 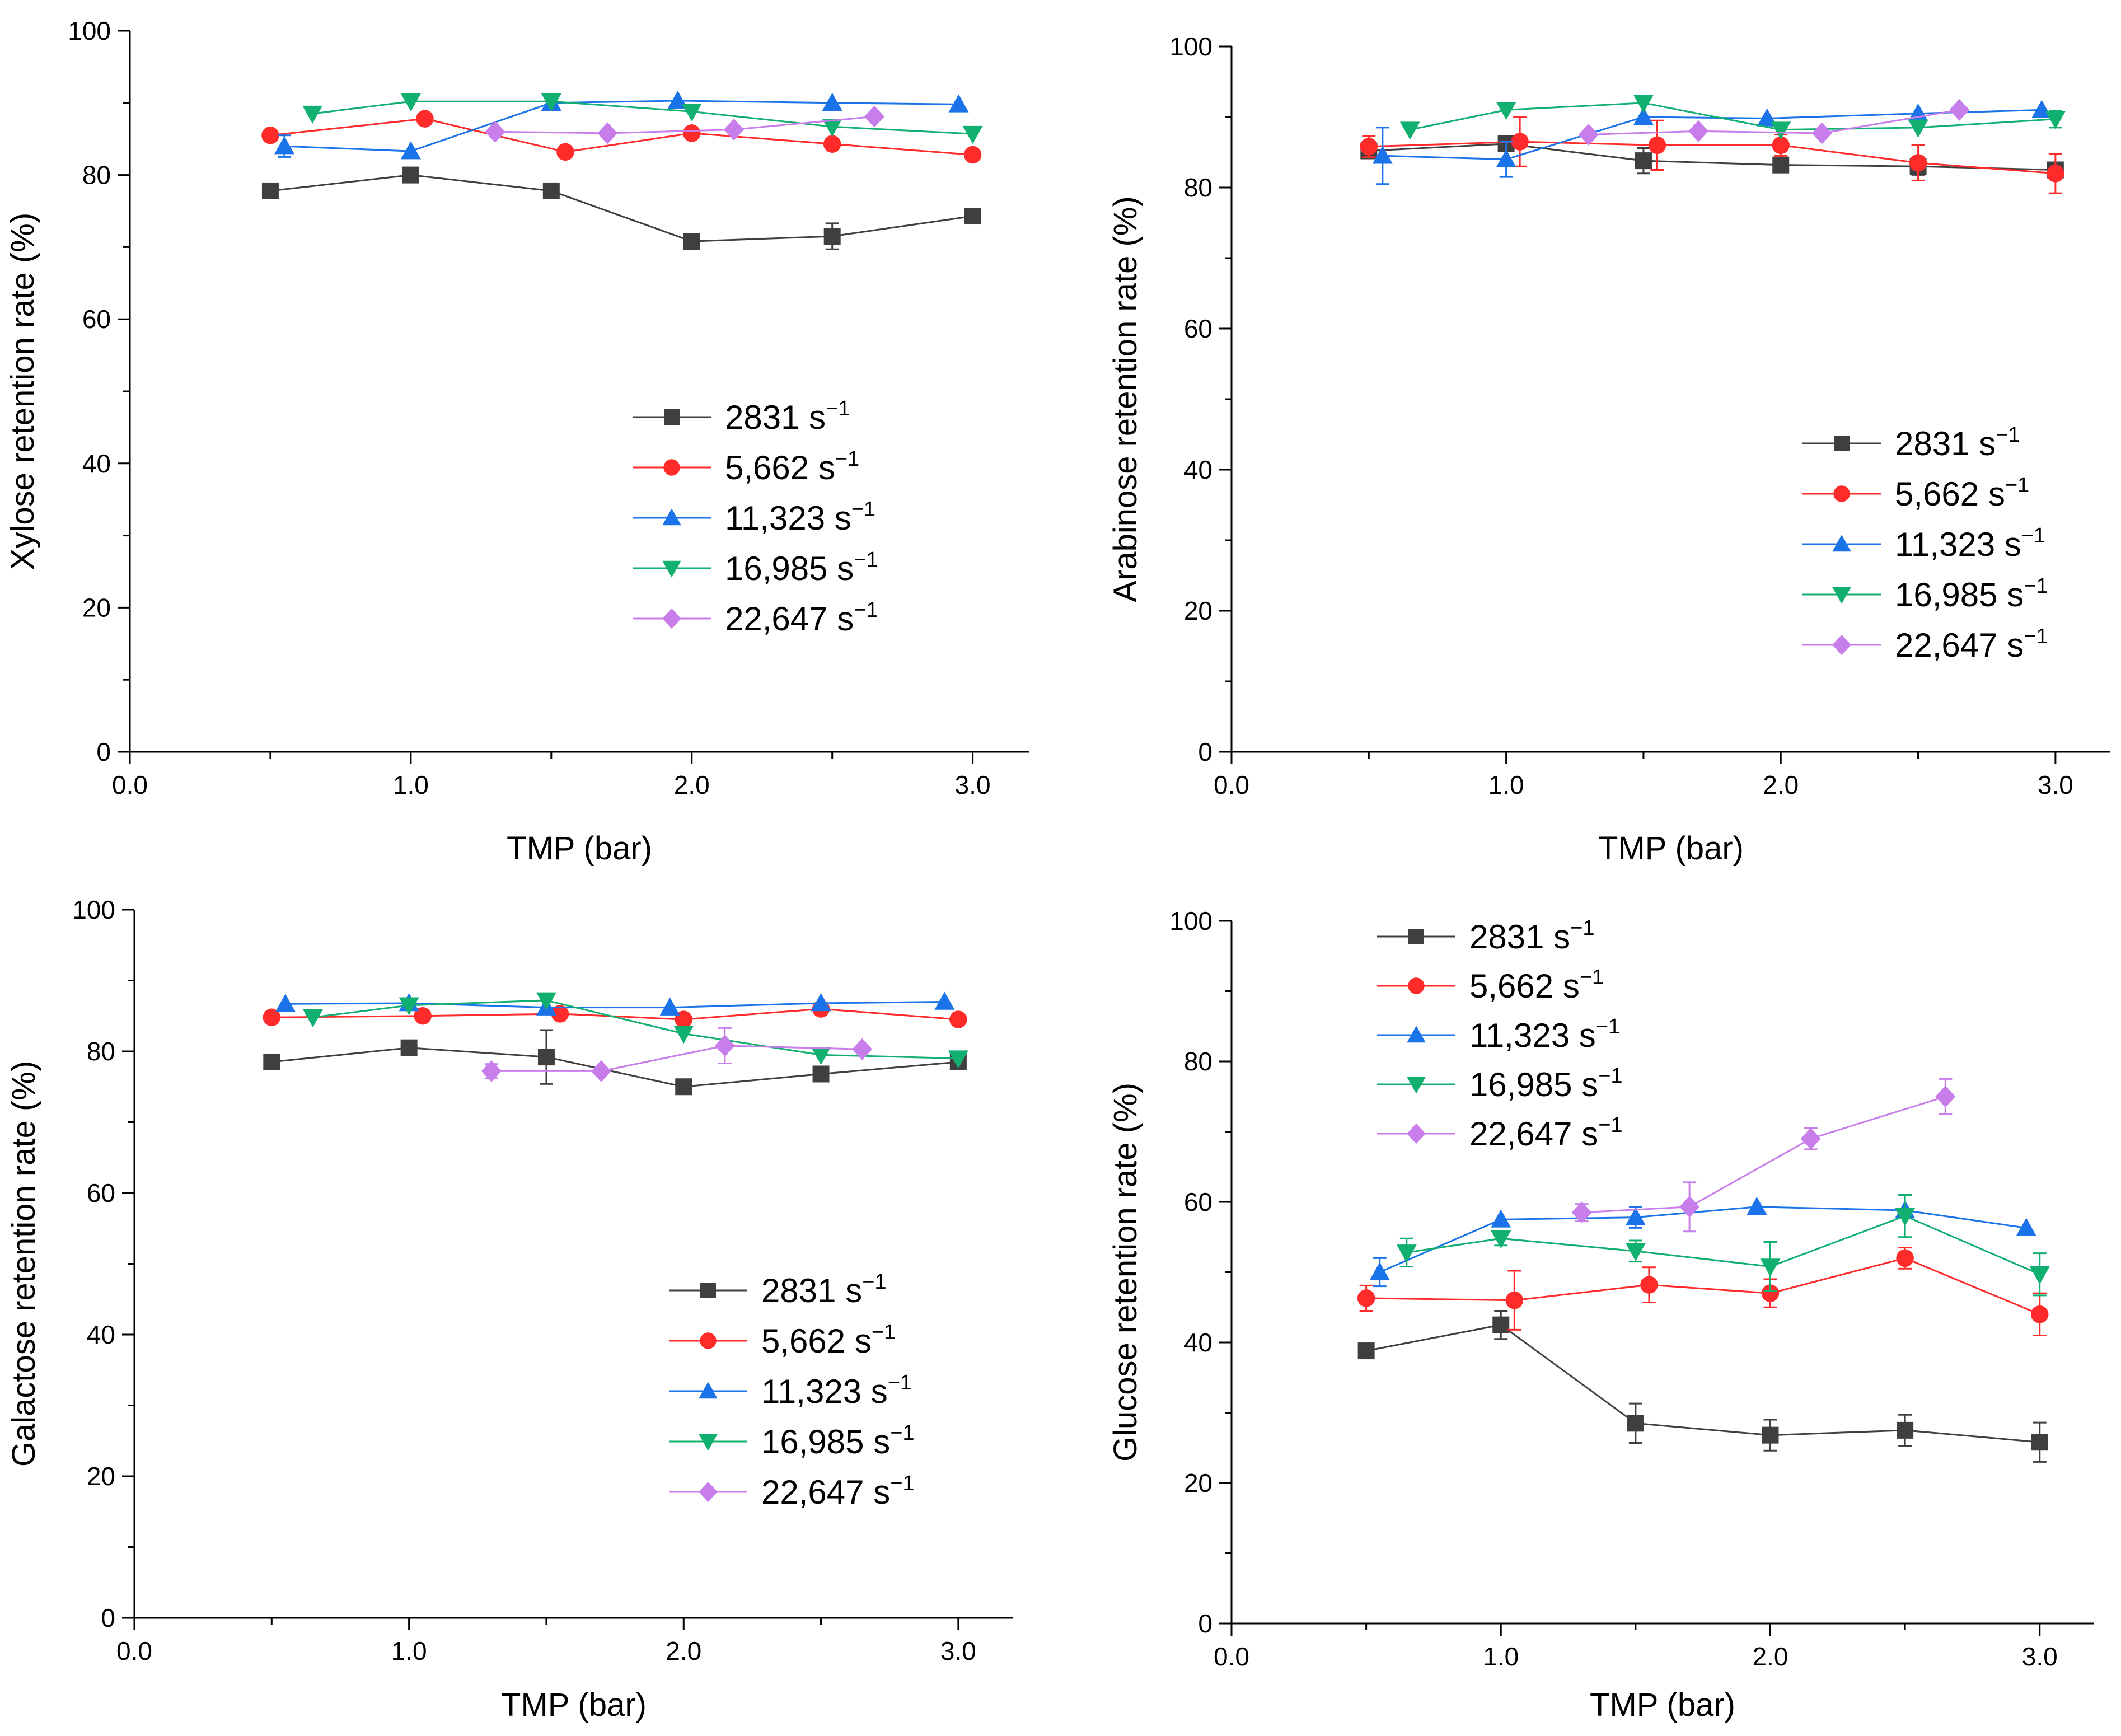 What do you see at coordinates (1546, 1083) in the screenshot?
I see `legend-label: 16,985 s−1` at bounding box center [1546, 1083].